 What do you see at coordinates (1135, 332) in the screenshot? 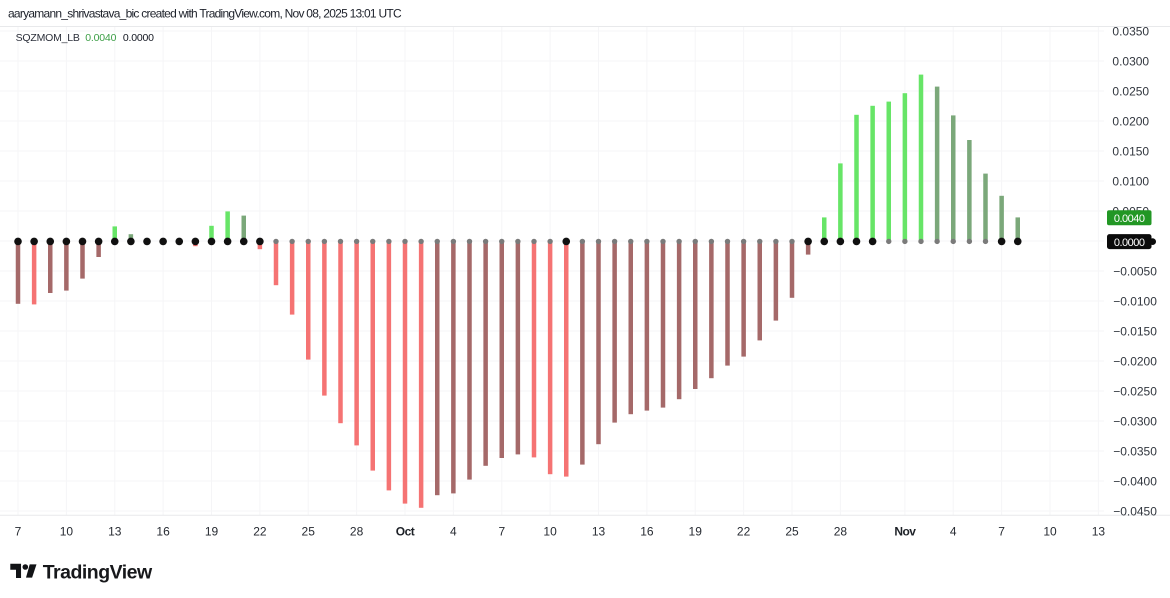
I see `svg-text: −0.0150` at bounding box center [1135, 332].